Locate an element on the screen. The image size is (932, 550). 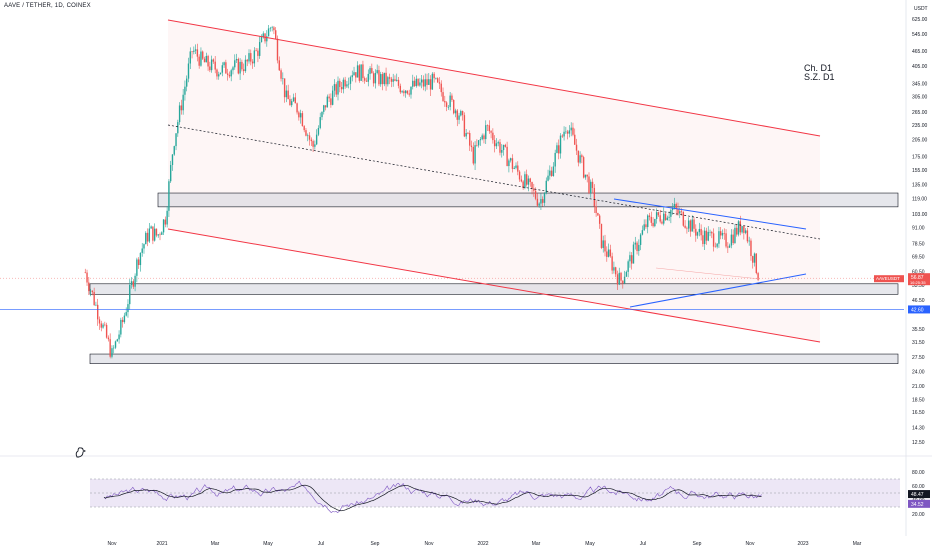
time-tick-label: Sep is located at coordinates (375, 544).